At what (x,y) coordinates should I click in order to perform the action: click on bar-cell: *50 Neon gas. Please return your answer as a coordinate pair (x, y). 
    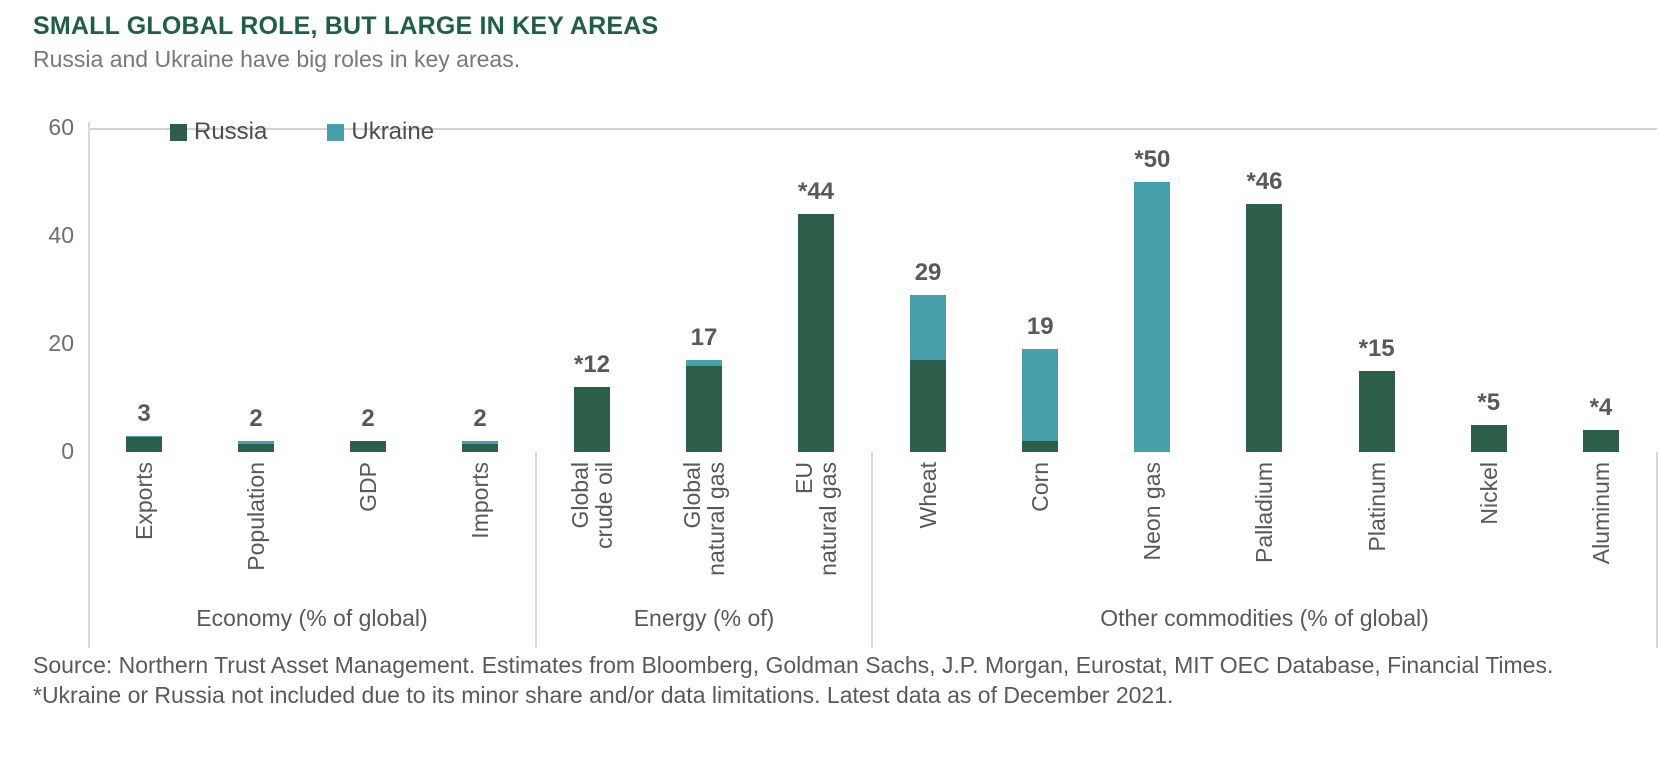
    Looking at the image, I should click on (1152, 388).